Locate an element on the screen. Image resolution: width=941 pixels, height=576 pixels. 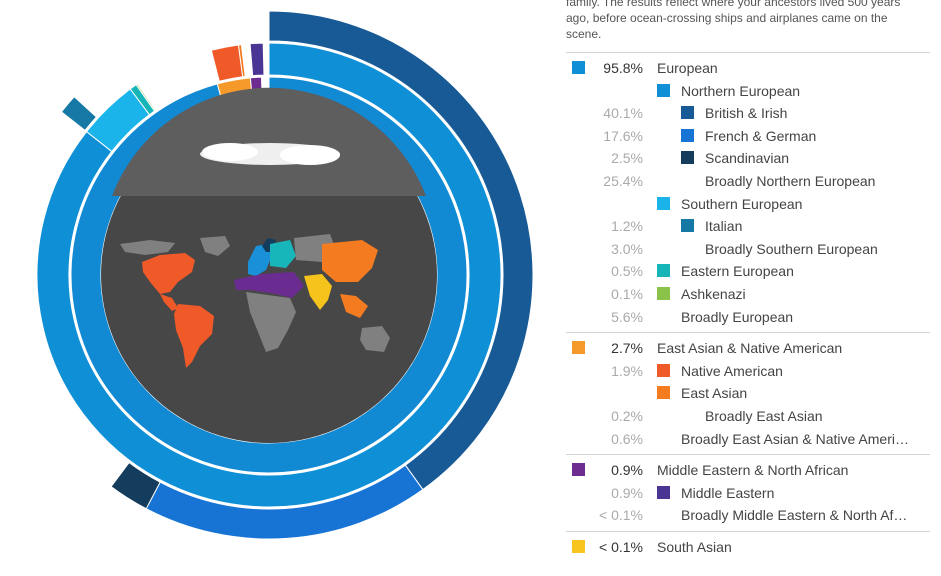
ancestry-row: 0.9% Middle Eastern & North African is located at coordinates (748, 470).